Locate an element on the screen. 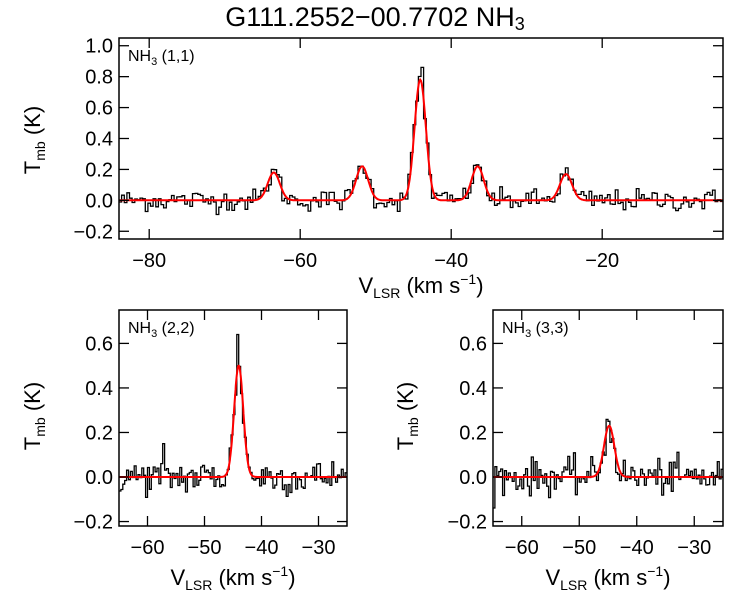 This screenshot has width=750, height=600. transition-label: NH3 (2,2) is located at coordinates (161, 330).